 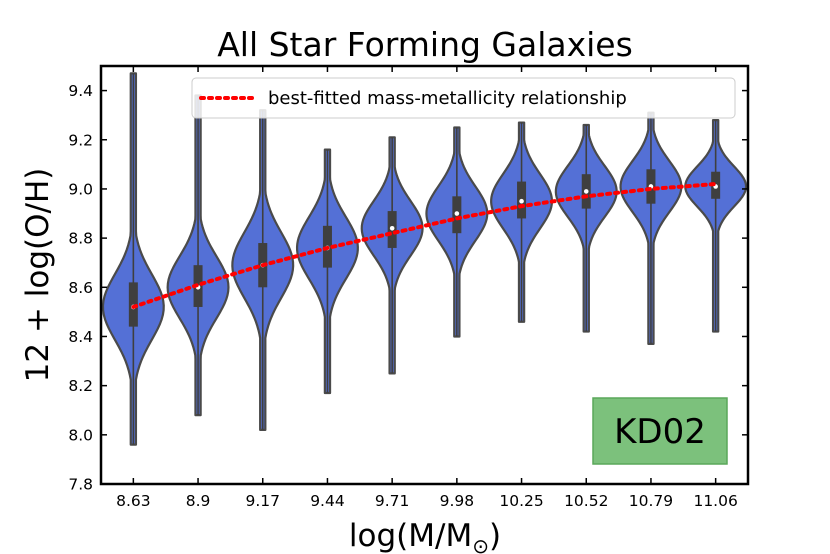 What do you see at coordinates (38, 275) in the screenshot?
I see `y-axis-label: 12 + log(O/H)` at bounding box center [38, 275].